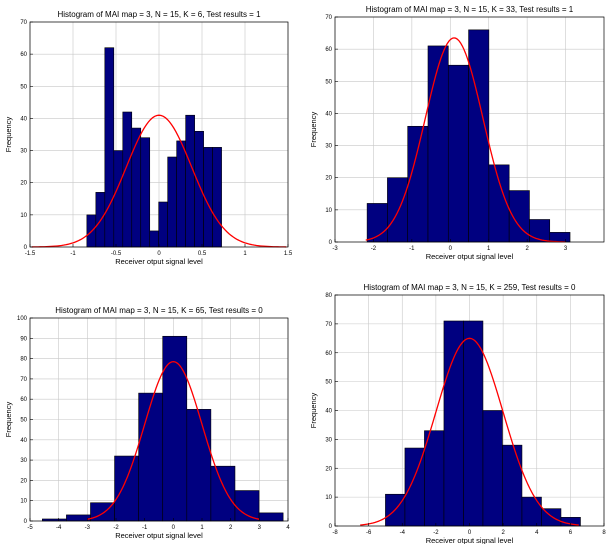  What do you see at coordinates (369, 533) in the screenshot?
I see `x-tick-label: -6` at bounding box center [369, 533].